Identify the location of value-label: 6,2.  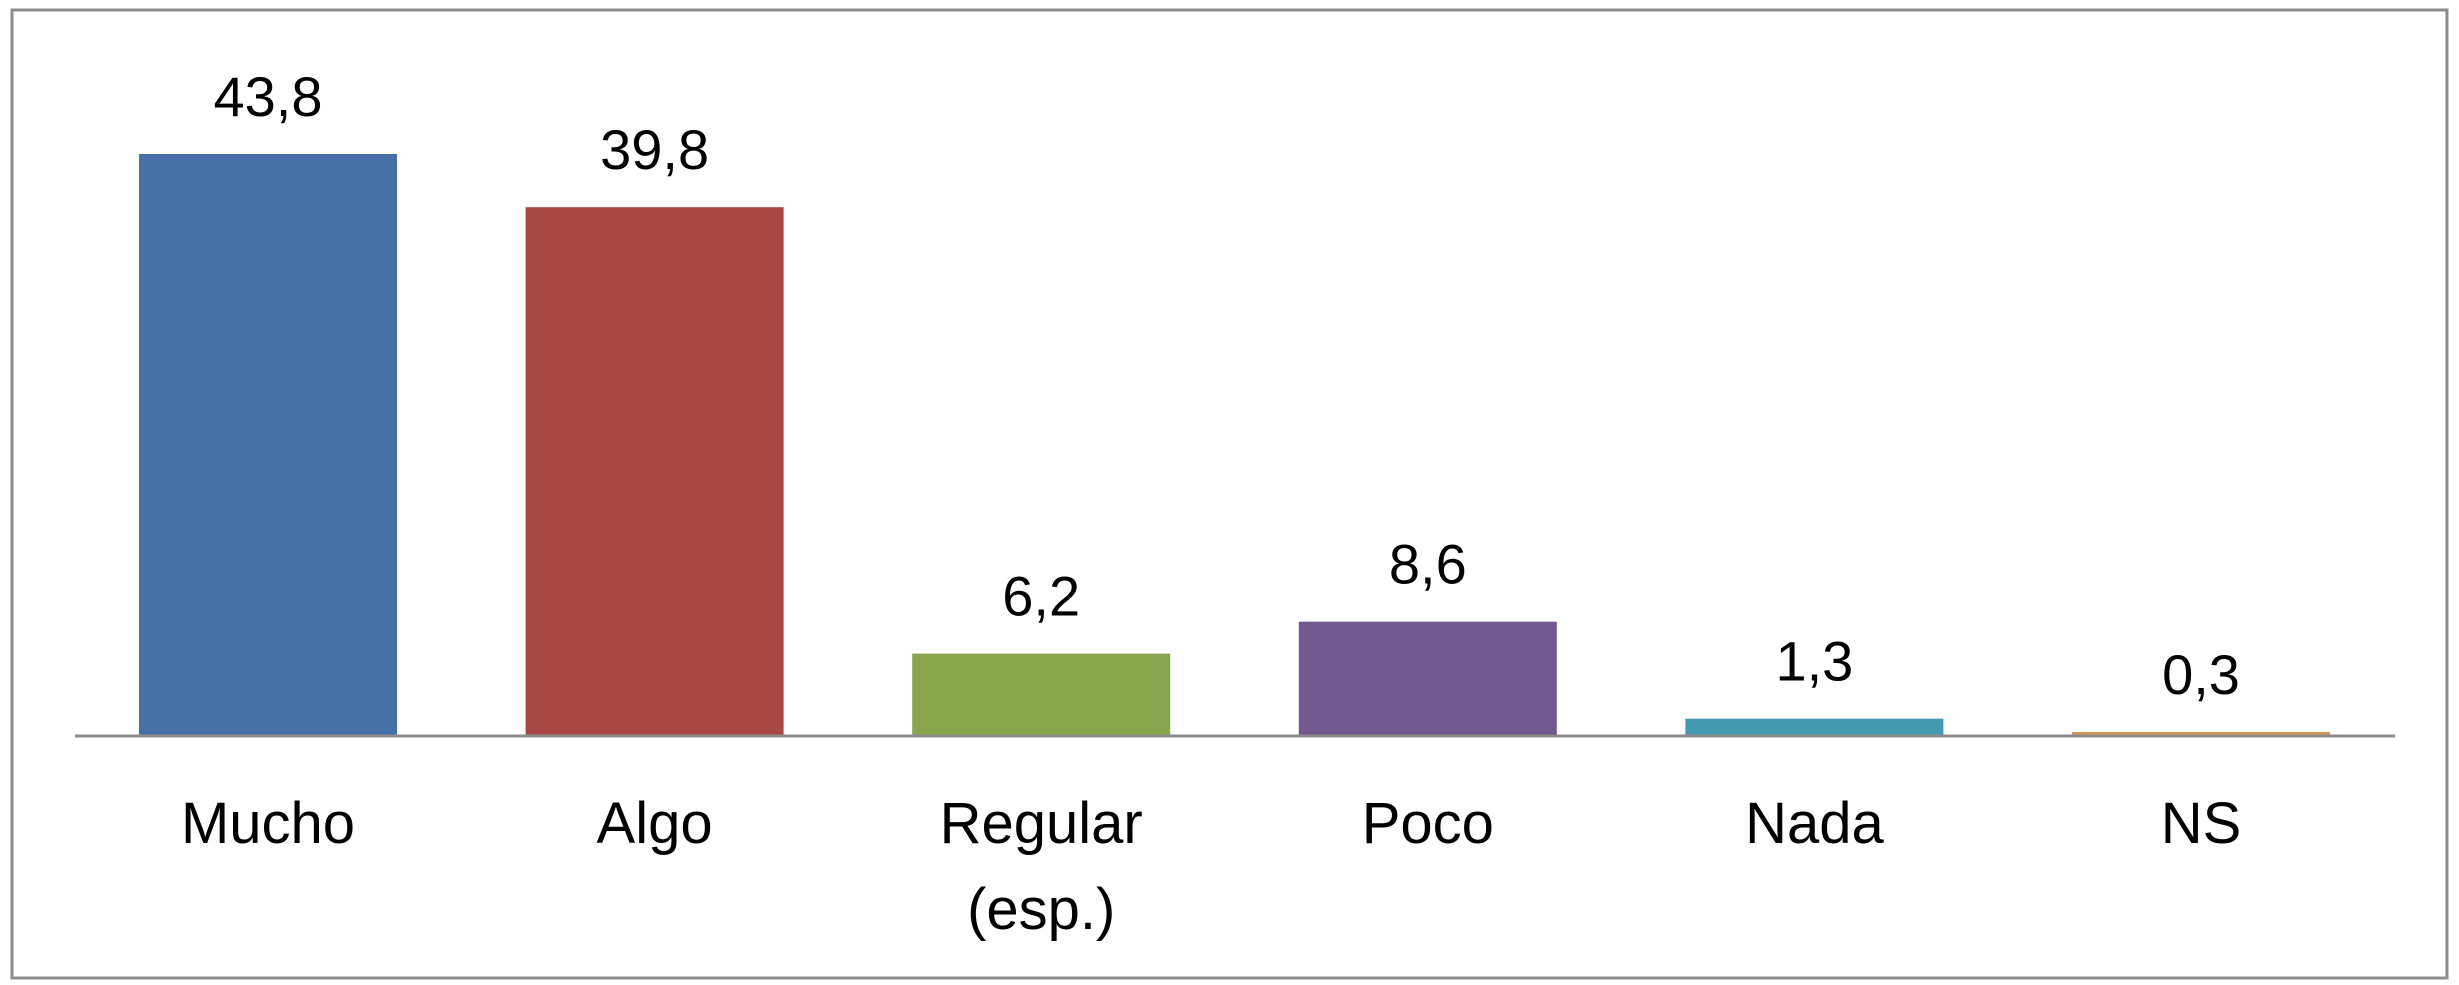
(1041, 596).